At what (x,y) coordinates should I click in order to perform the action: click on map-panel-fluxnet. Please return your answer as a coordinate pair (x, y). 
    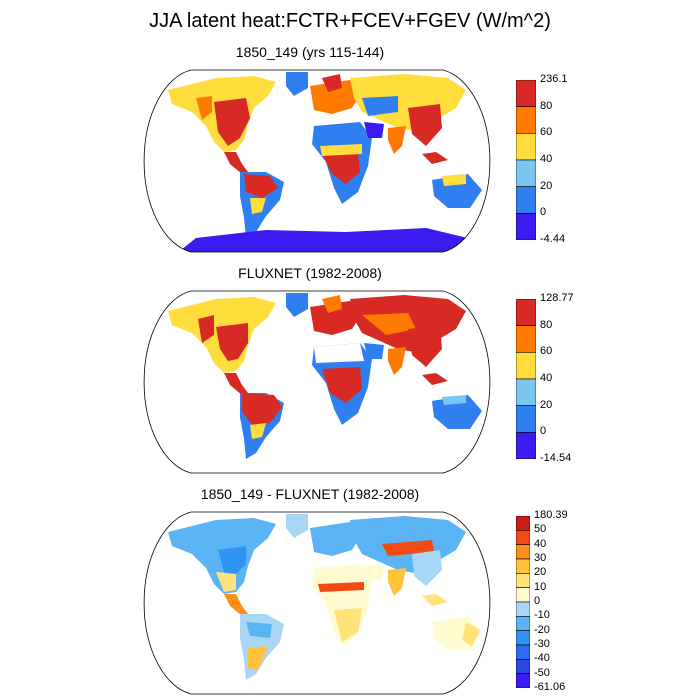
    Looking at the image, I should click on (317, 382).